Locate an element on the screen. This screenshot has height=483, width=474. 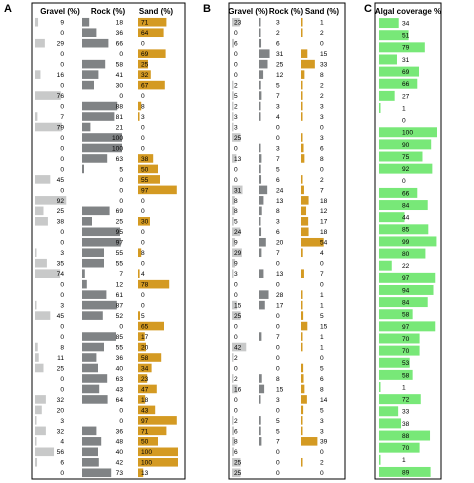
panel-b-gravel-value: 24 is located at coordinates (238, 232).